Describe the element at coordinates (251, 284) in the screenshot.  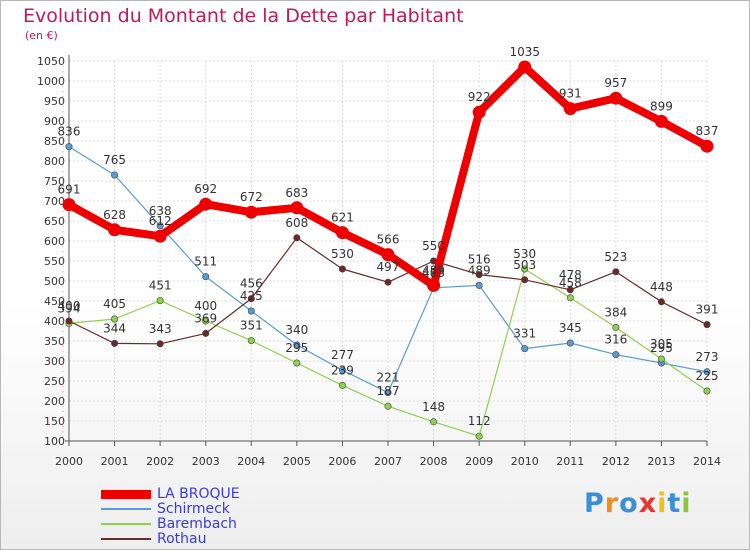
I see `data-label-rothau: 456` at that location.